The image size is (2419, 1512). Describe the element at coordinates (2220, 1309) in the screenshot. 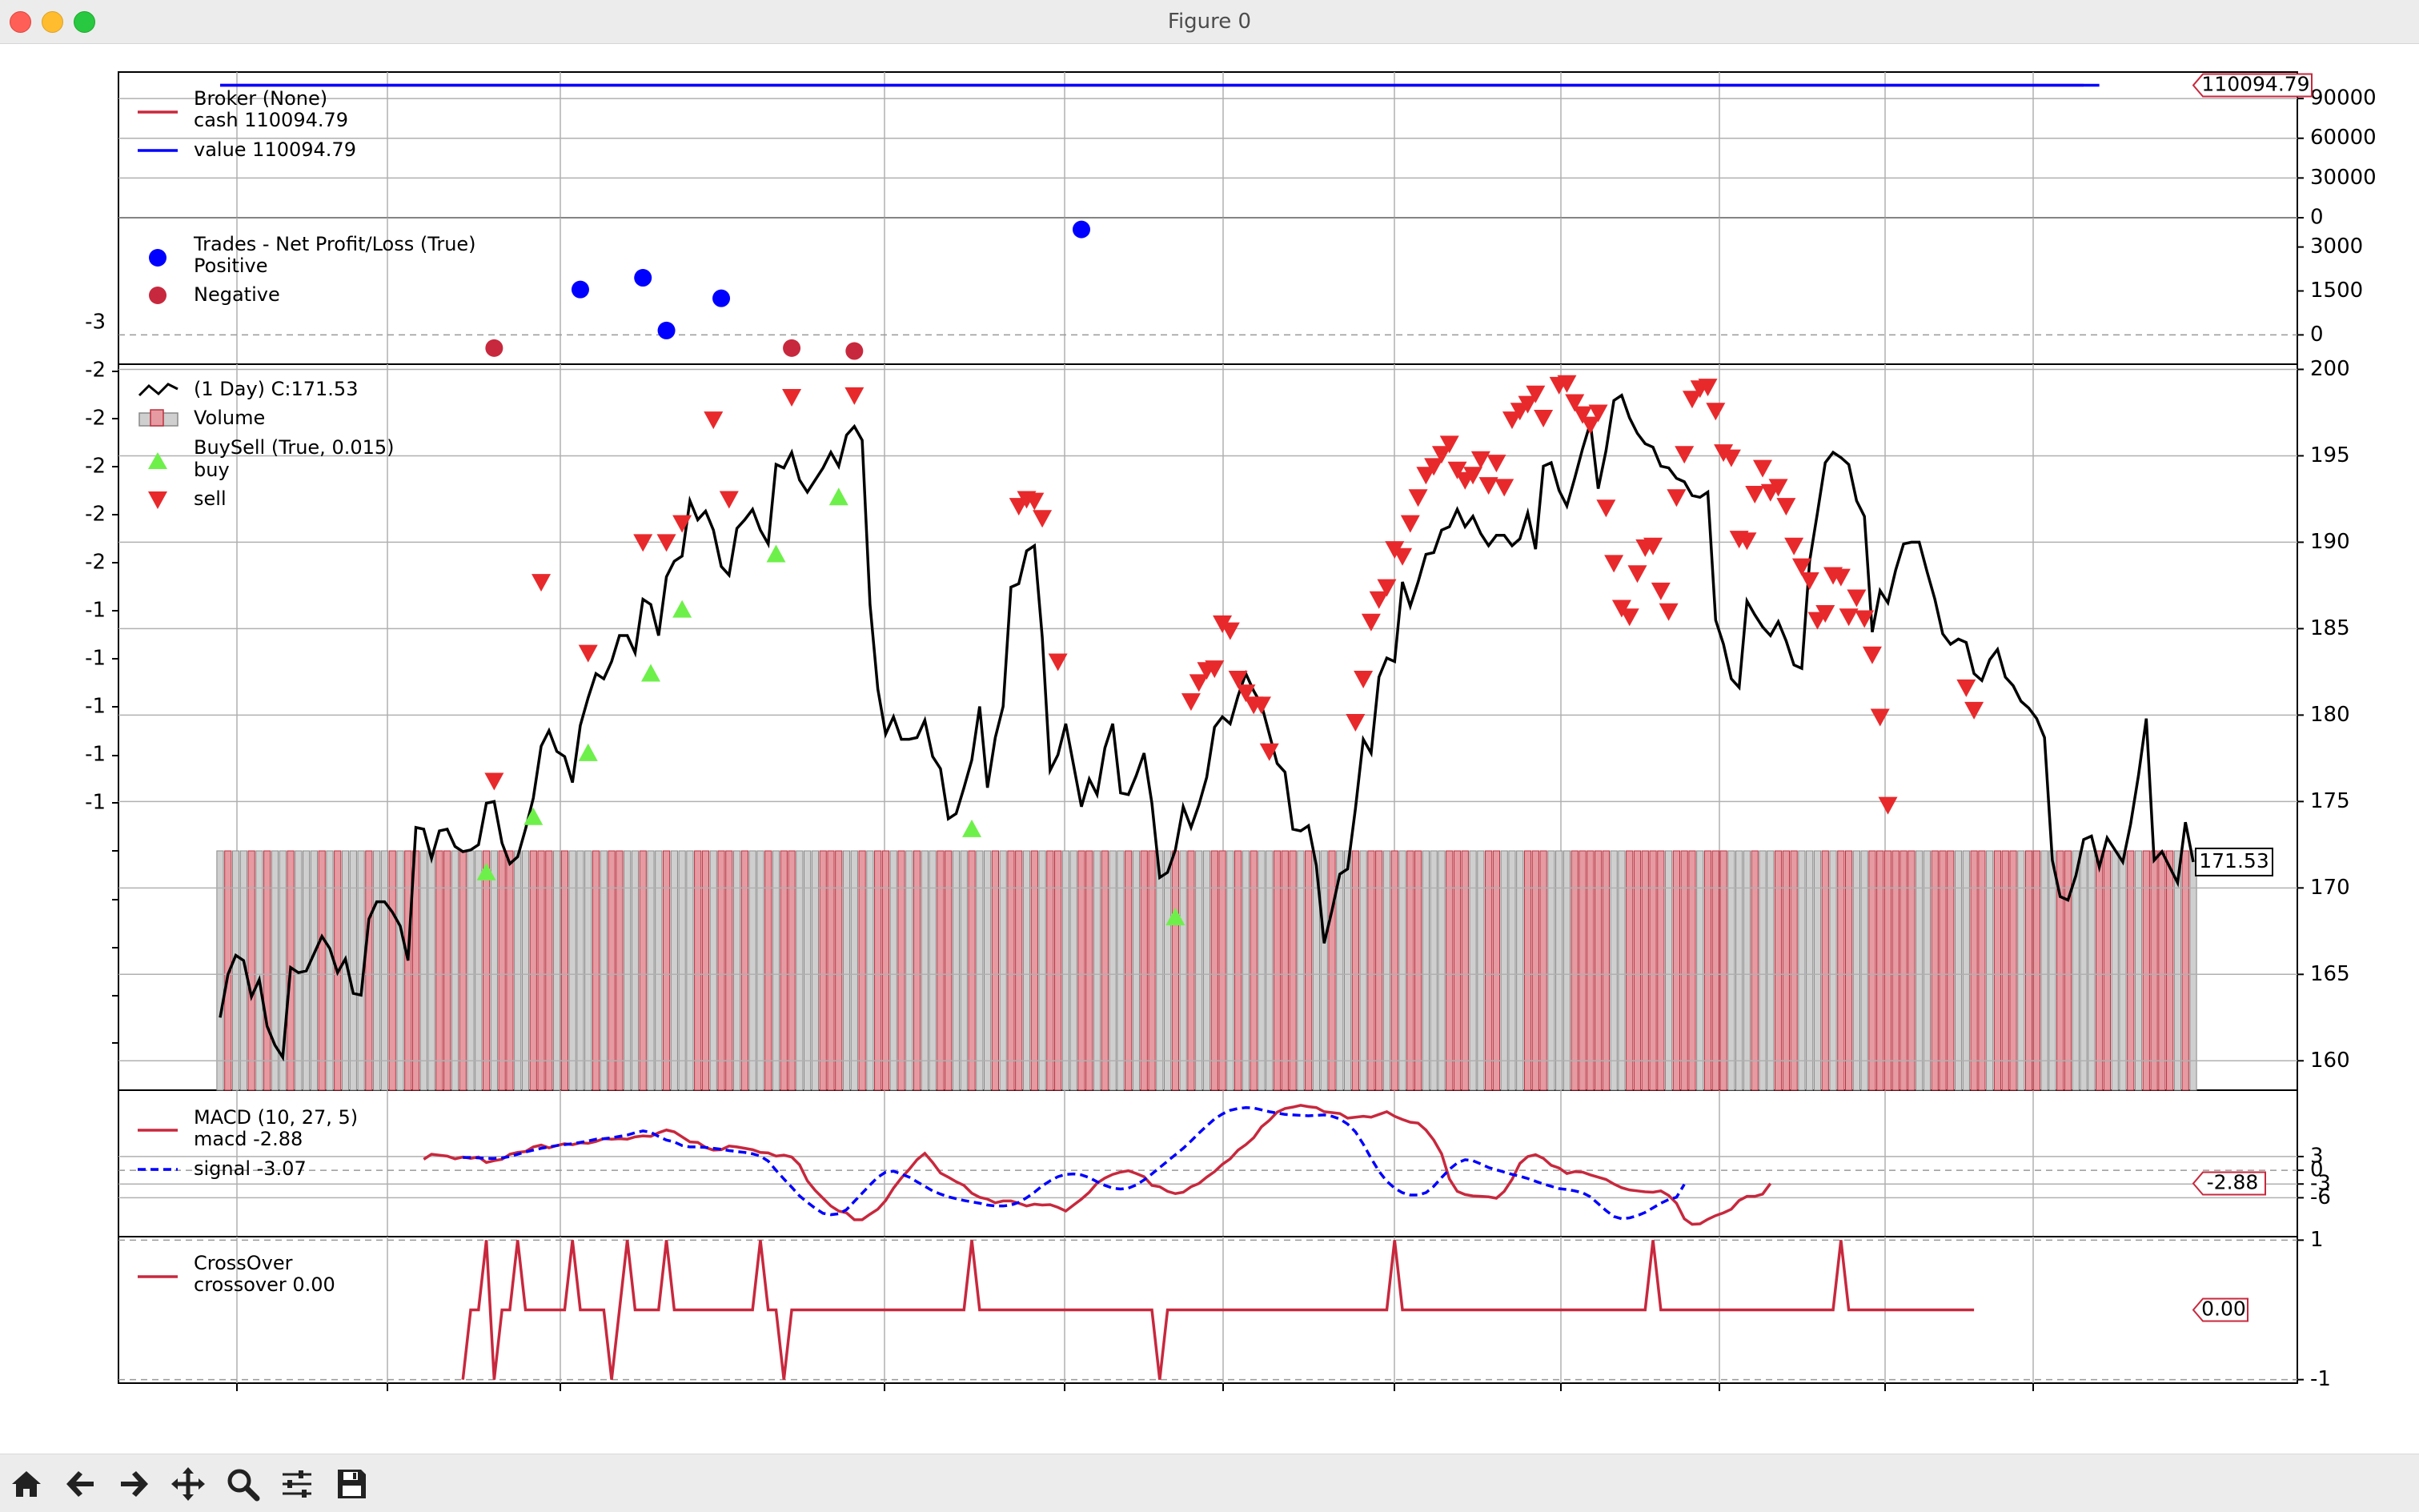

I see `crossover-last-value-box` at that location.